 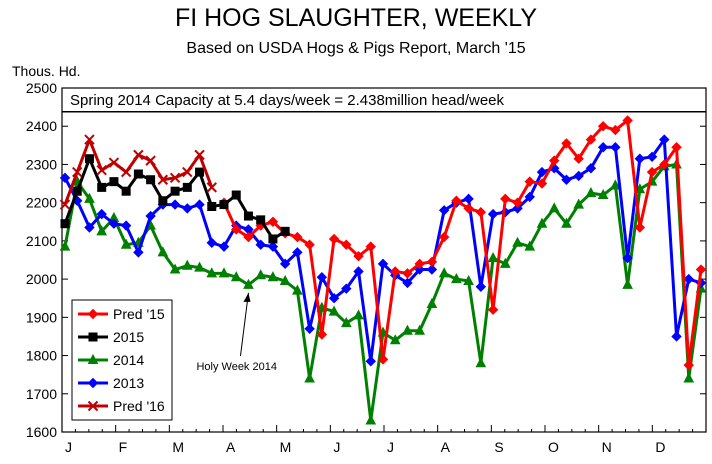 What do you see at coordinates (41, 279) in the screenshot?
I see `y-tick-label: 2000` at bounding box center [41, 279].